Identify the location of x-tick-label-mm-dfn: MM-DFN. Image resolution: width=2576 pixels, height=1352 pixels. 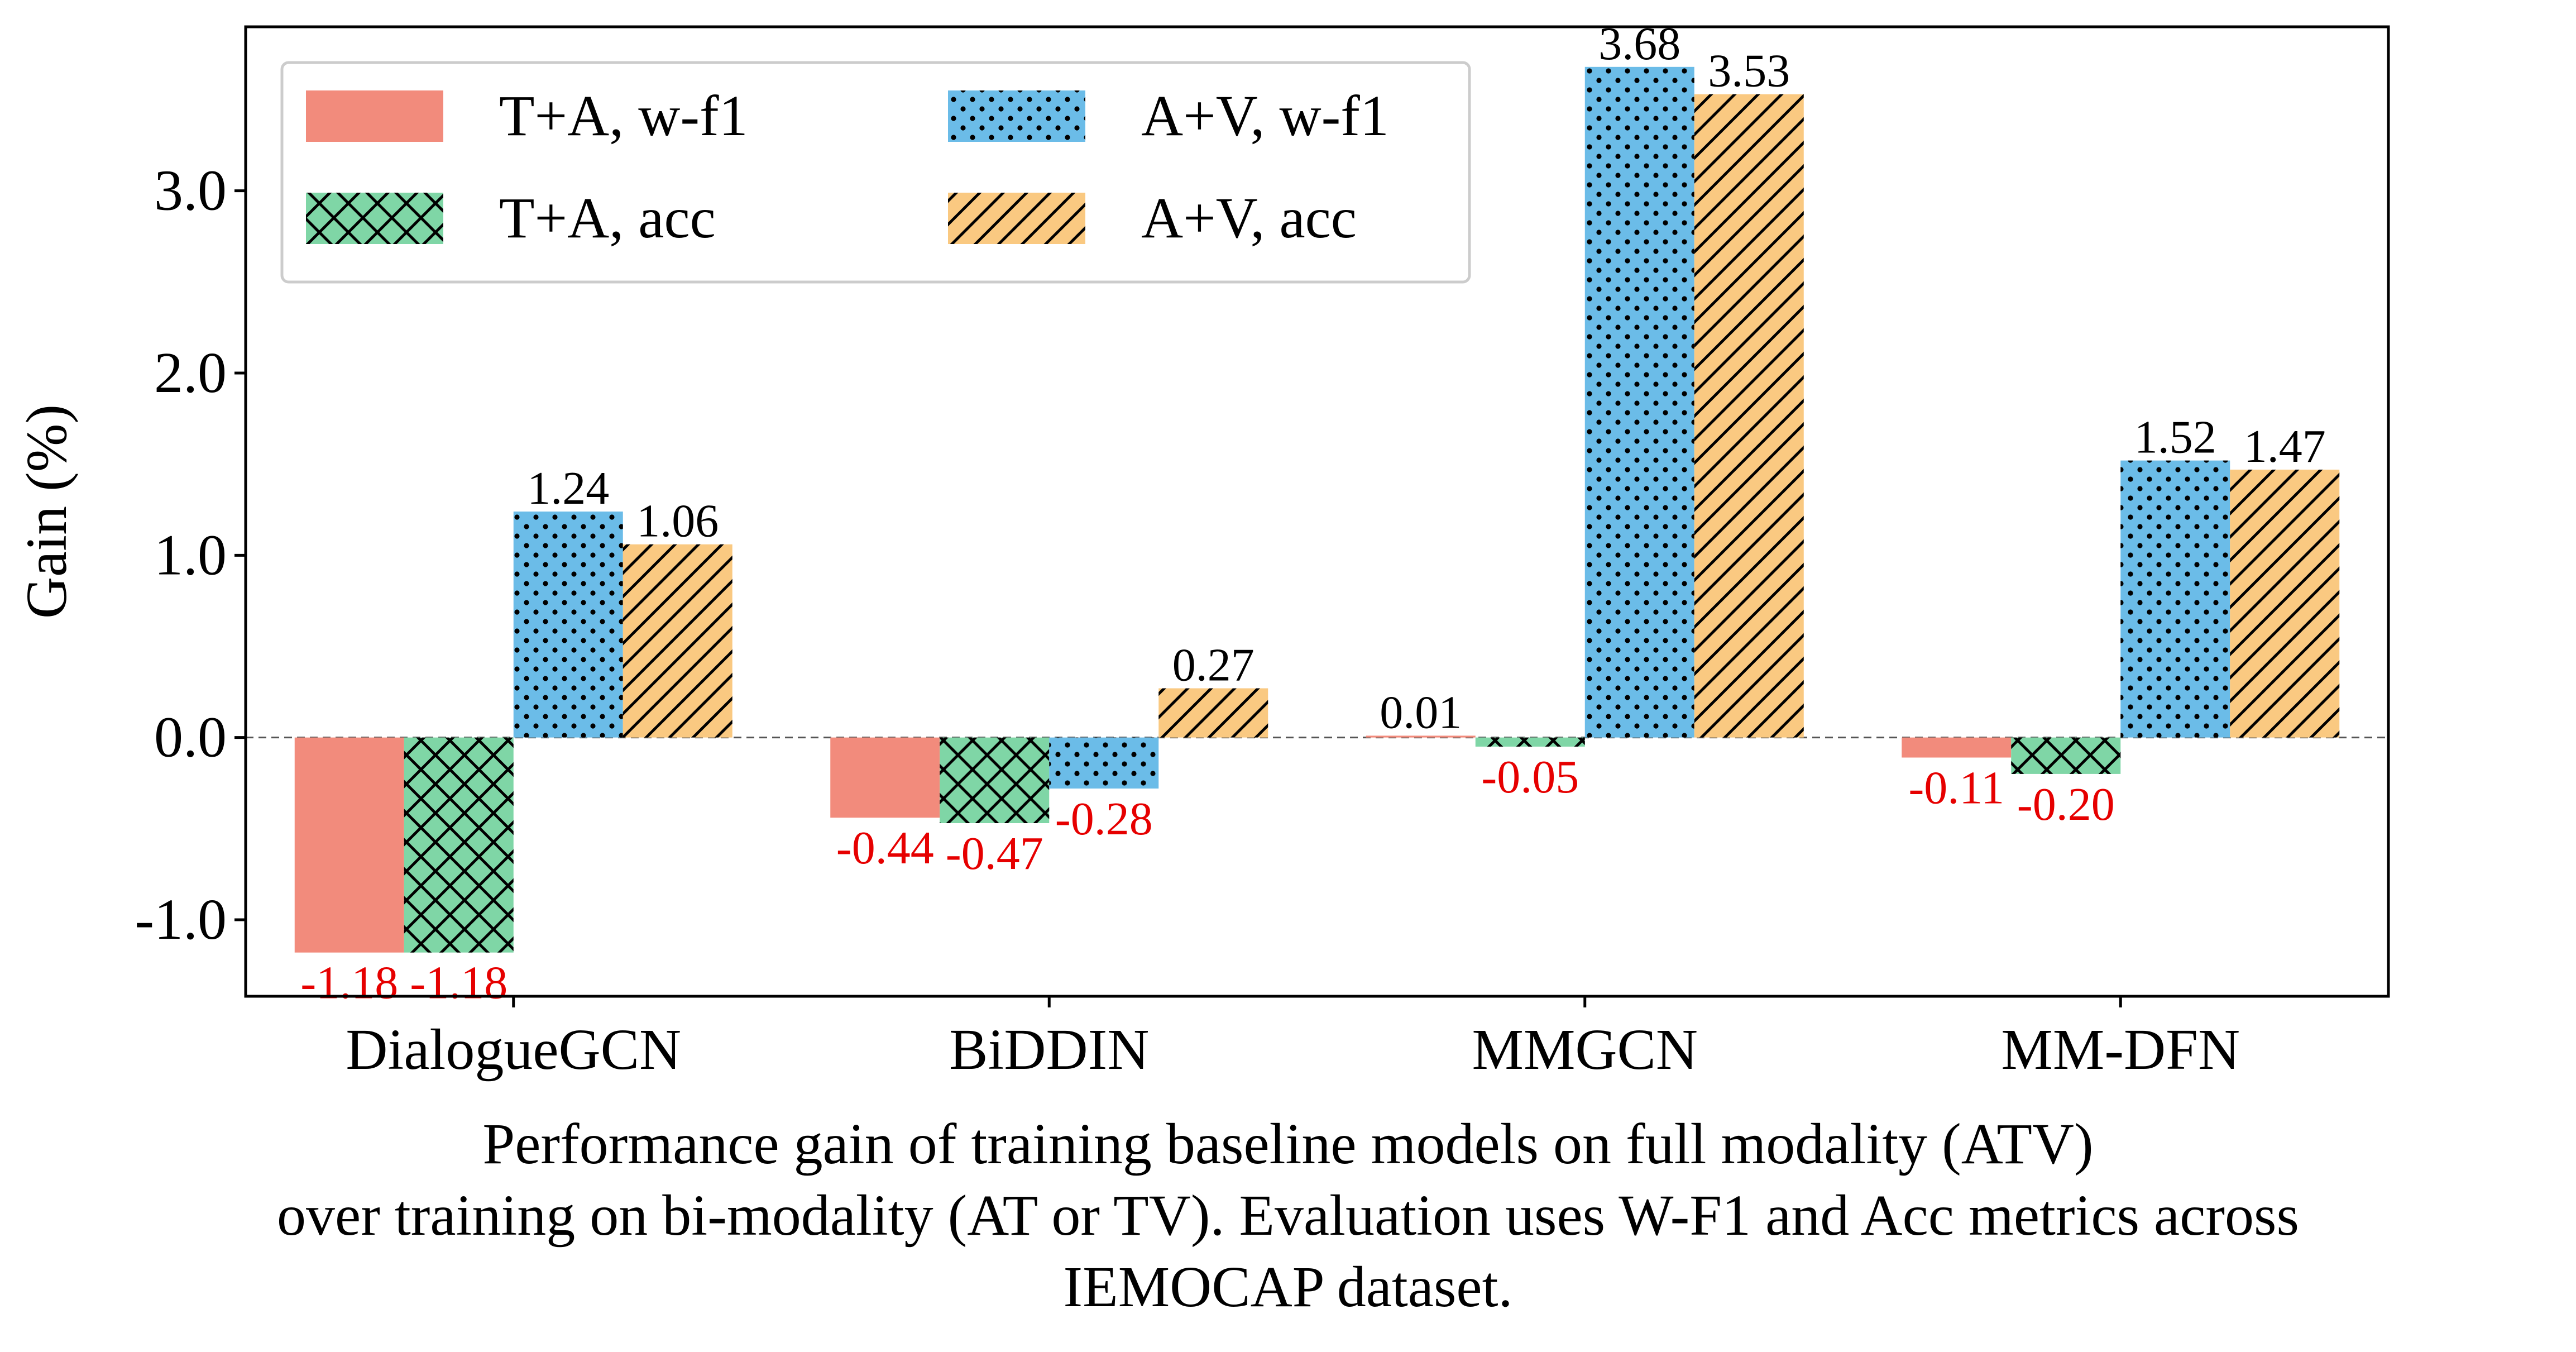
(2120, 1049).